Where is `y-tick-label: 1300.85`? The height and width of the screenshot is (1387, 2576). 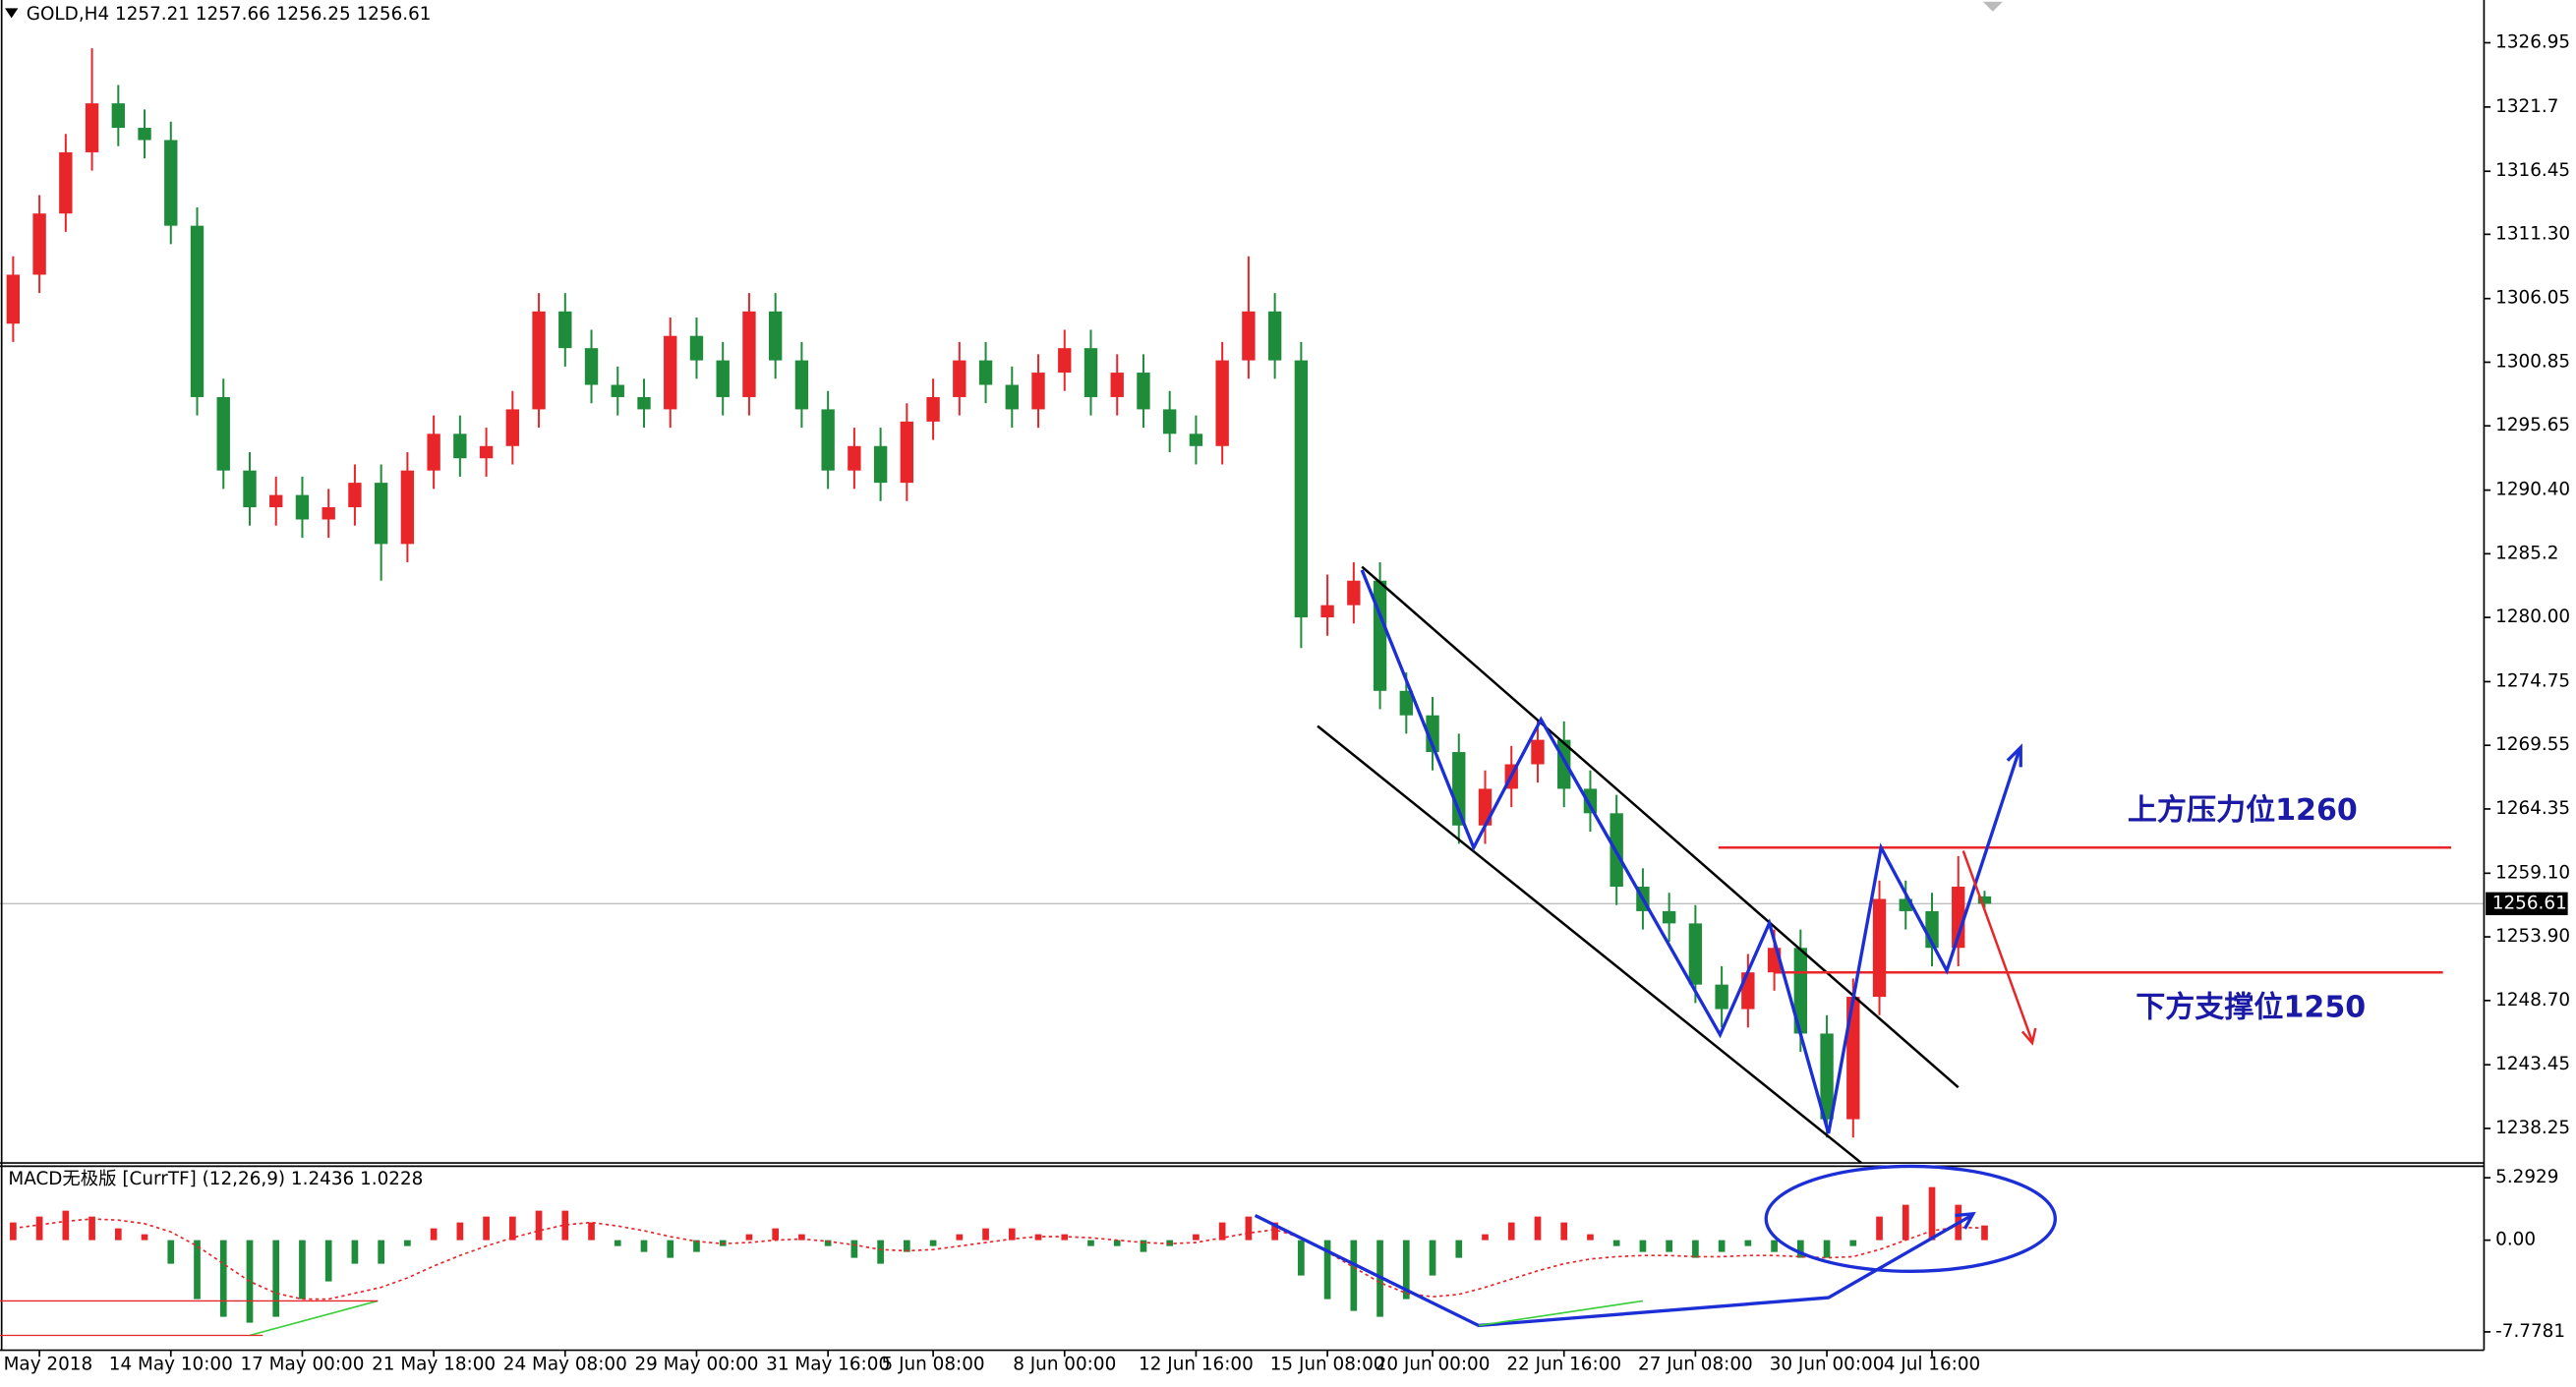
y-tick-label: 1300.85 is located at coordinates (2532, 361).